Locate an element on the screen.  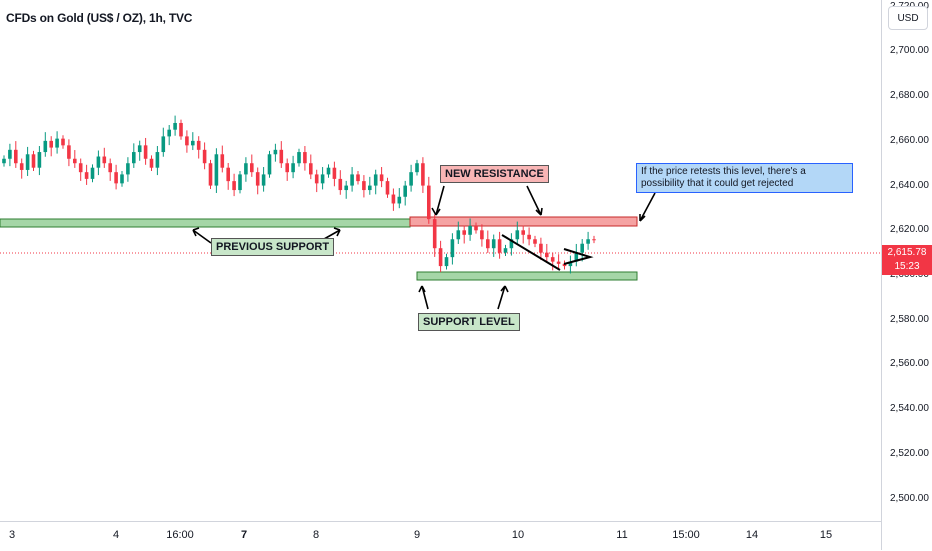
time-axis: 3 4 16:00 7 8 9 10 11 15:00 14 15 is located at coordinates (440, 536).